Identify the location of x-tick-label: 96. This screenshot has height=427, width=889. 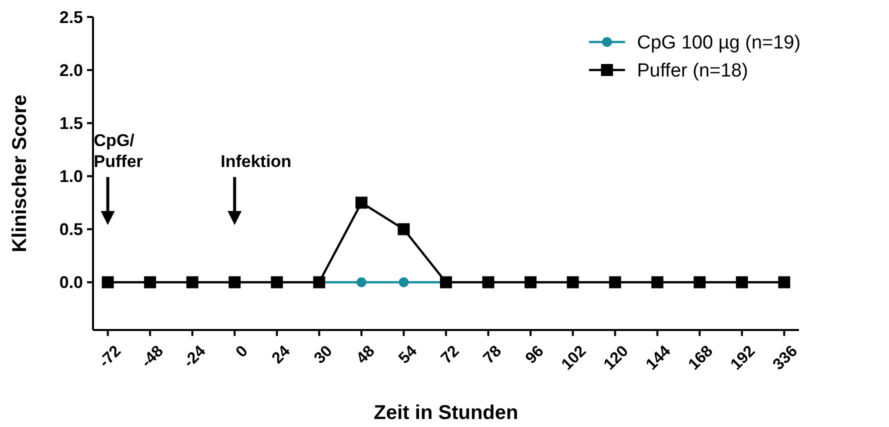
(535, 355).